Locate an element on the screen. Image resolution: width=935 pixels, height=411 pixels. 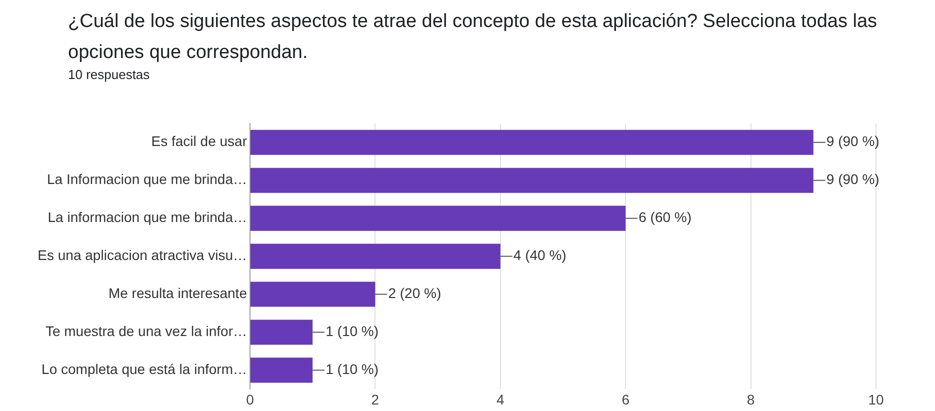
chart-title: ¿Cuál de los siguientes aspectos te atrae del concepto de esta aplicación? Selecciona todas las opciones que correspondan. is located at coordinates (473, 37).